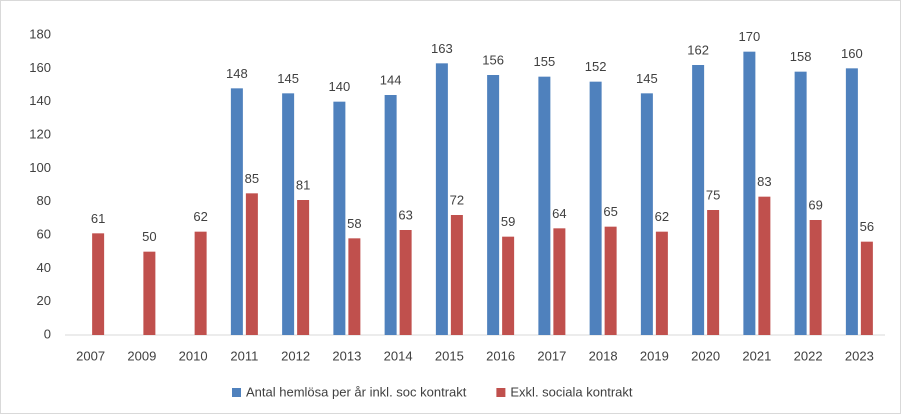  I want to click on value-label: 63, so click(405, 214).